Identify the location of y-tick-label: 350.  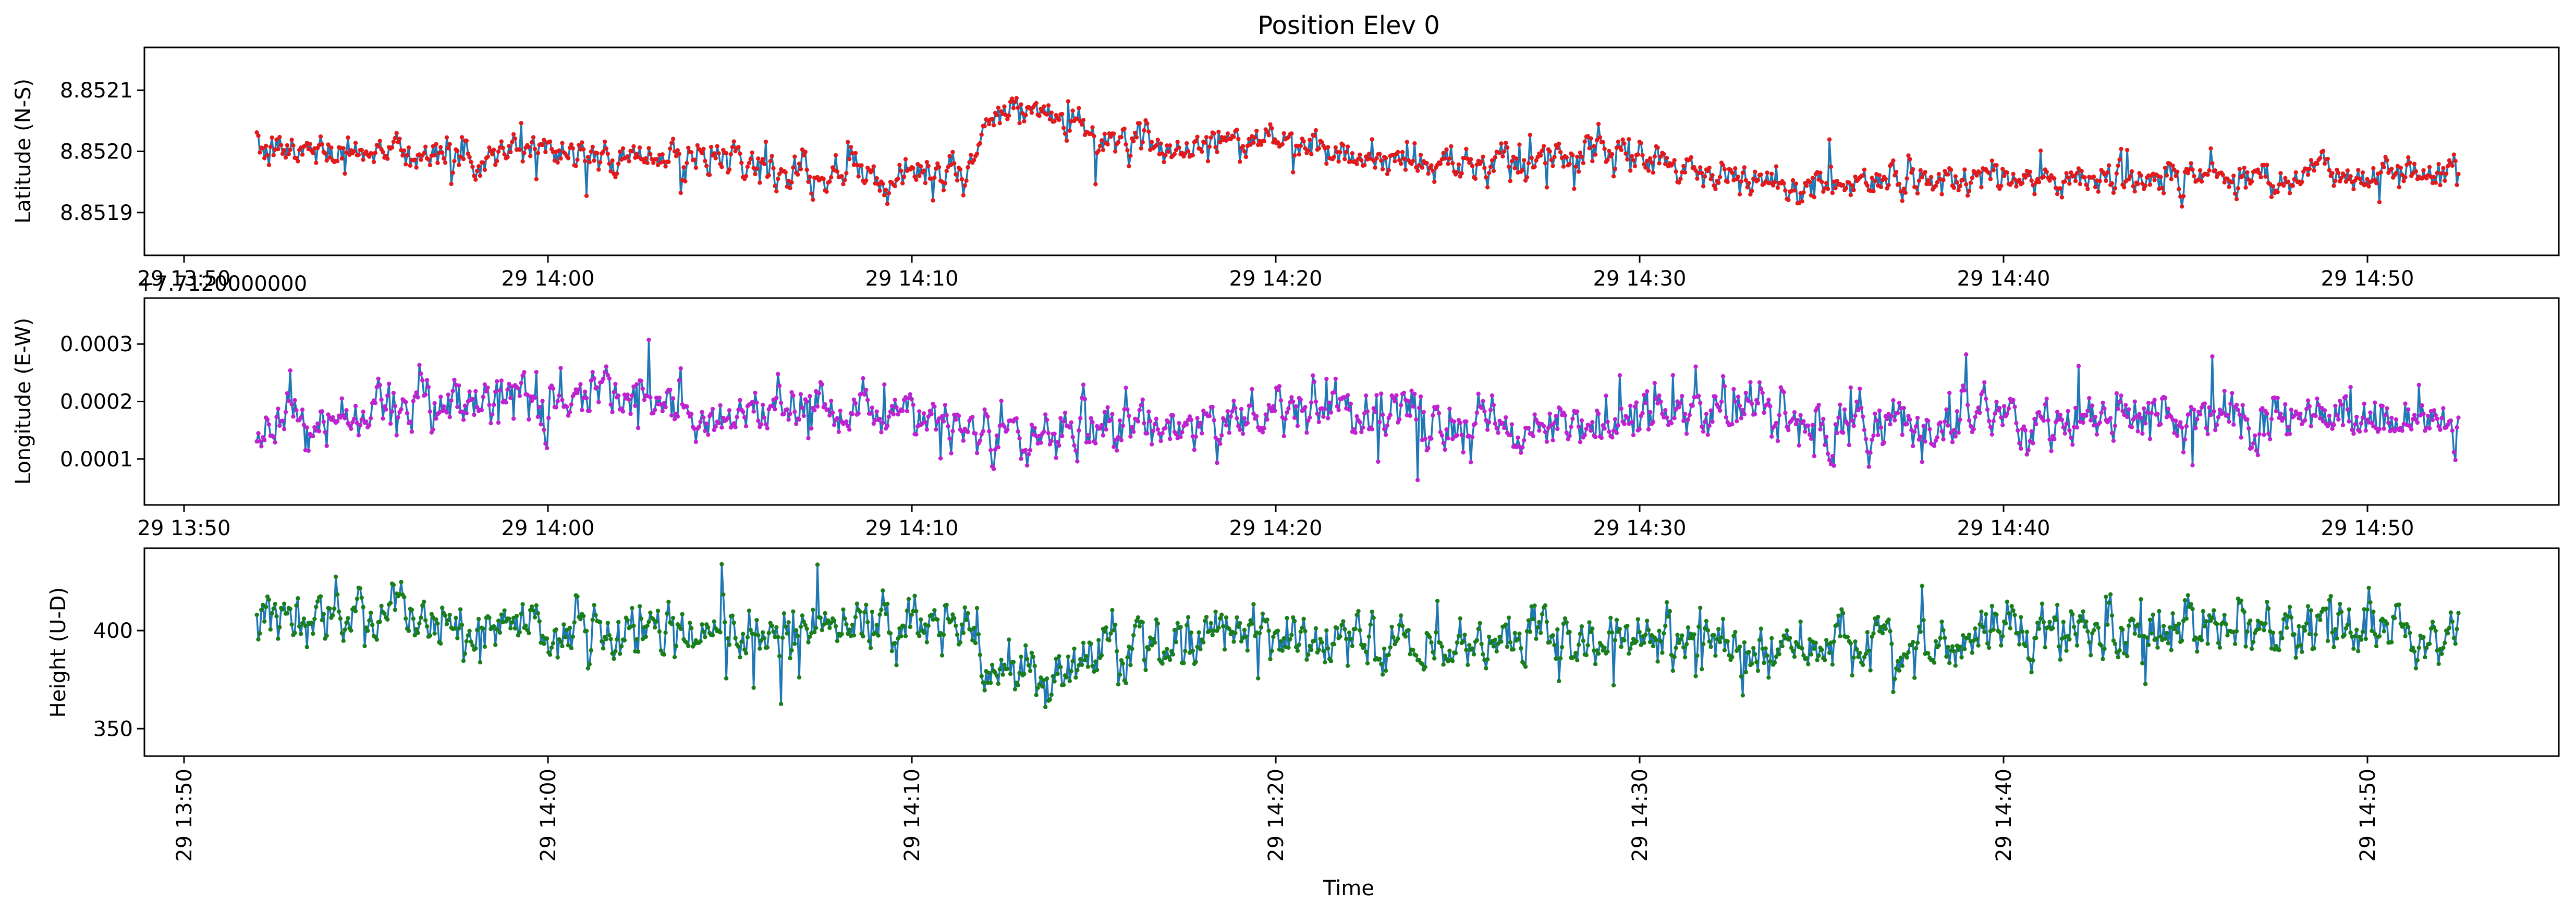
(113, 729).